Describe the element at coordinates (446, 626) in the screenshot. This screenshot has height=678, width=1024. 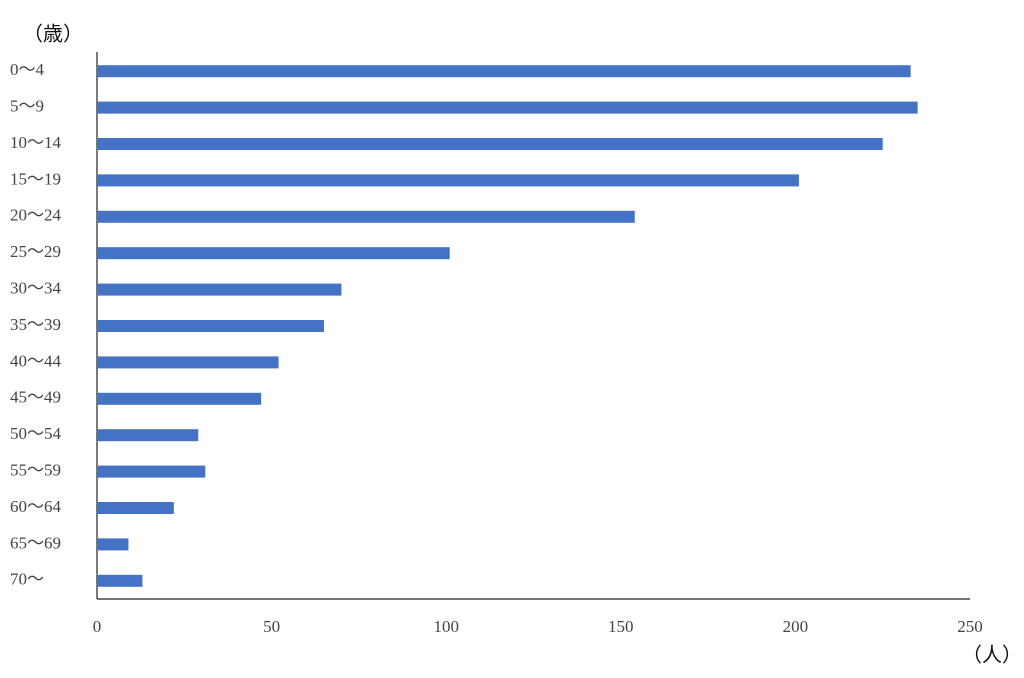
I see `x-tick-label: 100` at that location.